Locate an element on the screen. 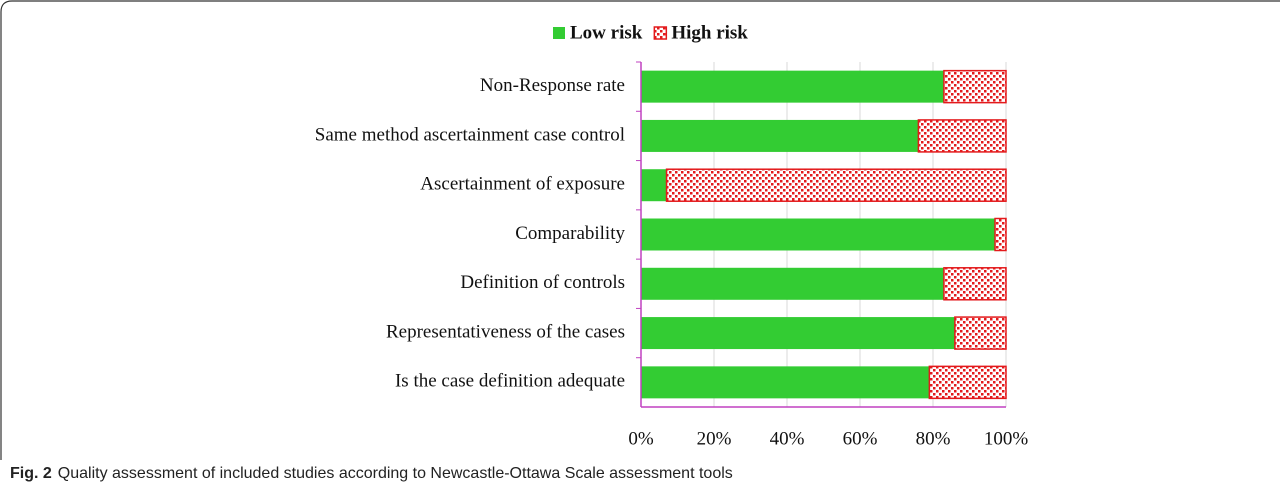  caption-label: Fig. 2 is located at coordinates (31, 473).